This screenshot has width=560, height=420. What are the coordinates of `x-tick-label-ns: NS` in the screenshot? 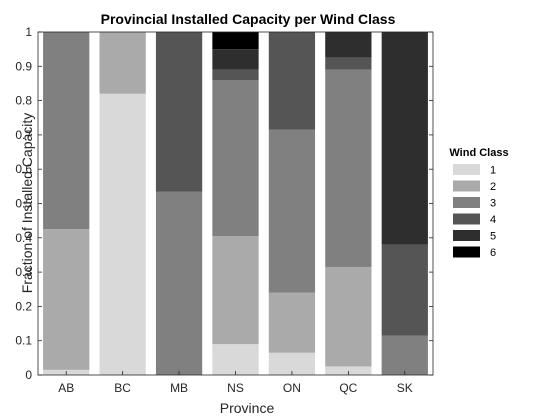 It's located at (235, 388).